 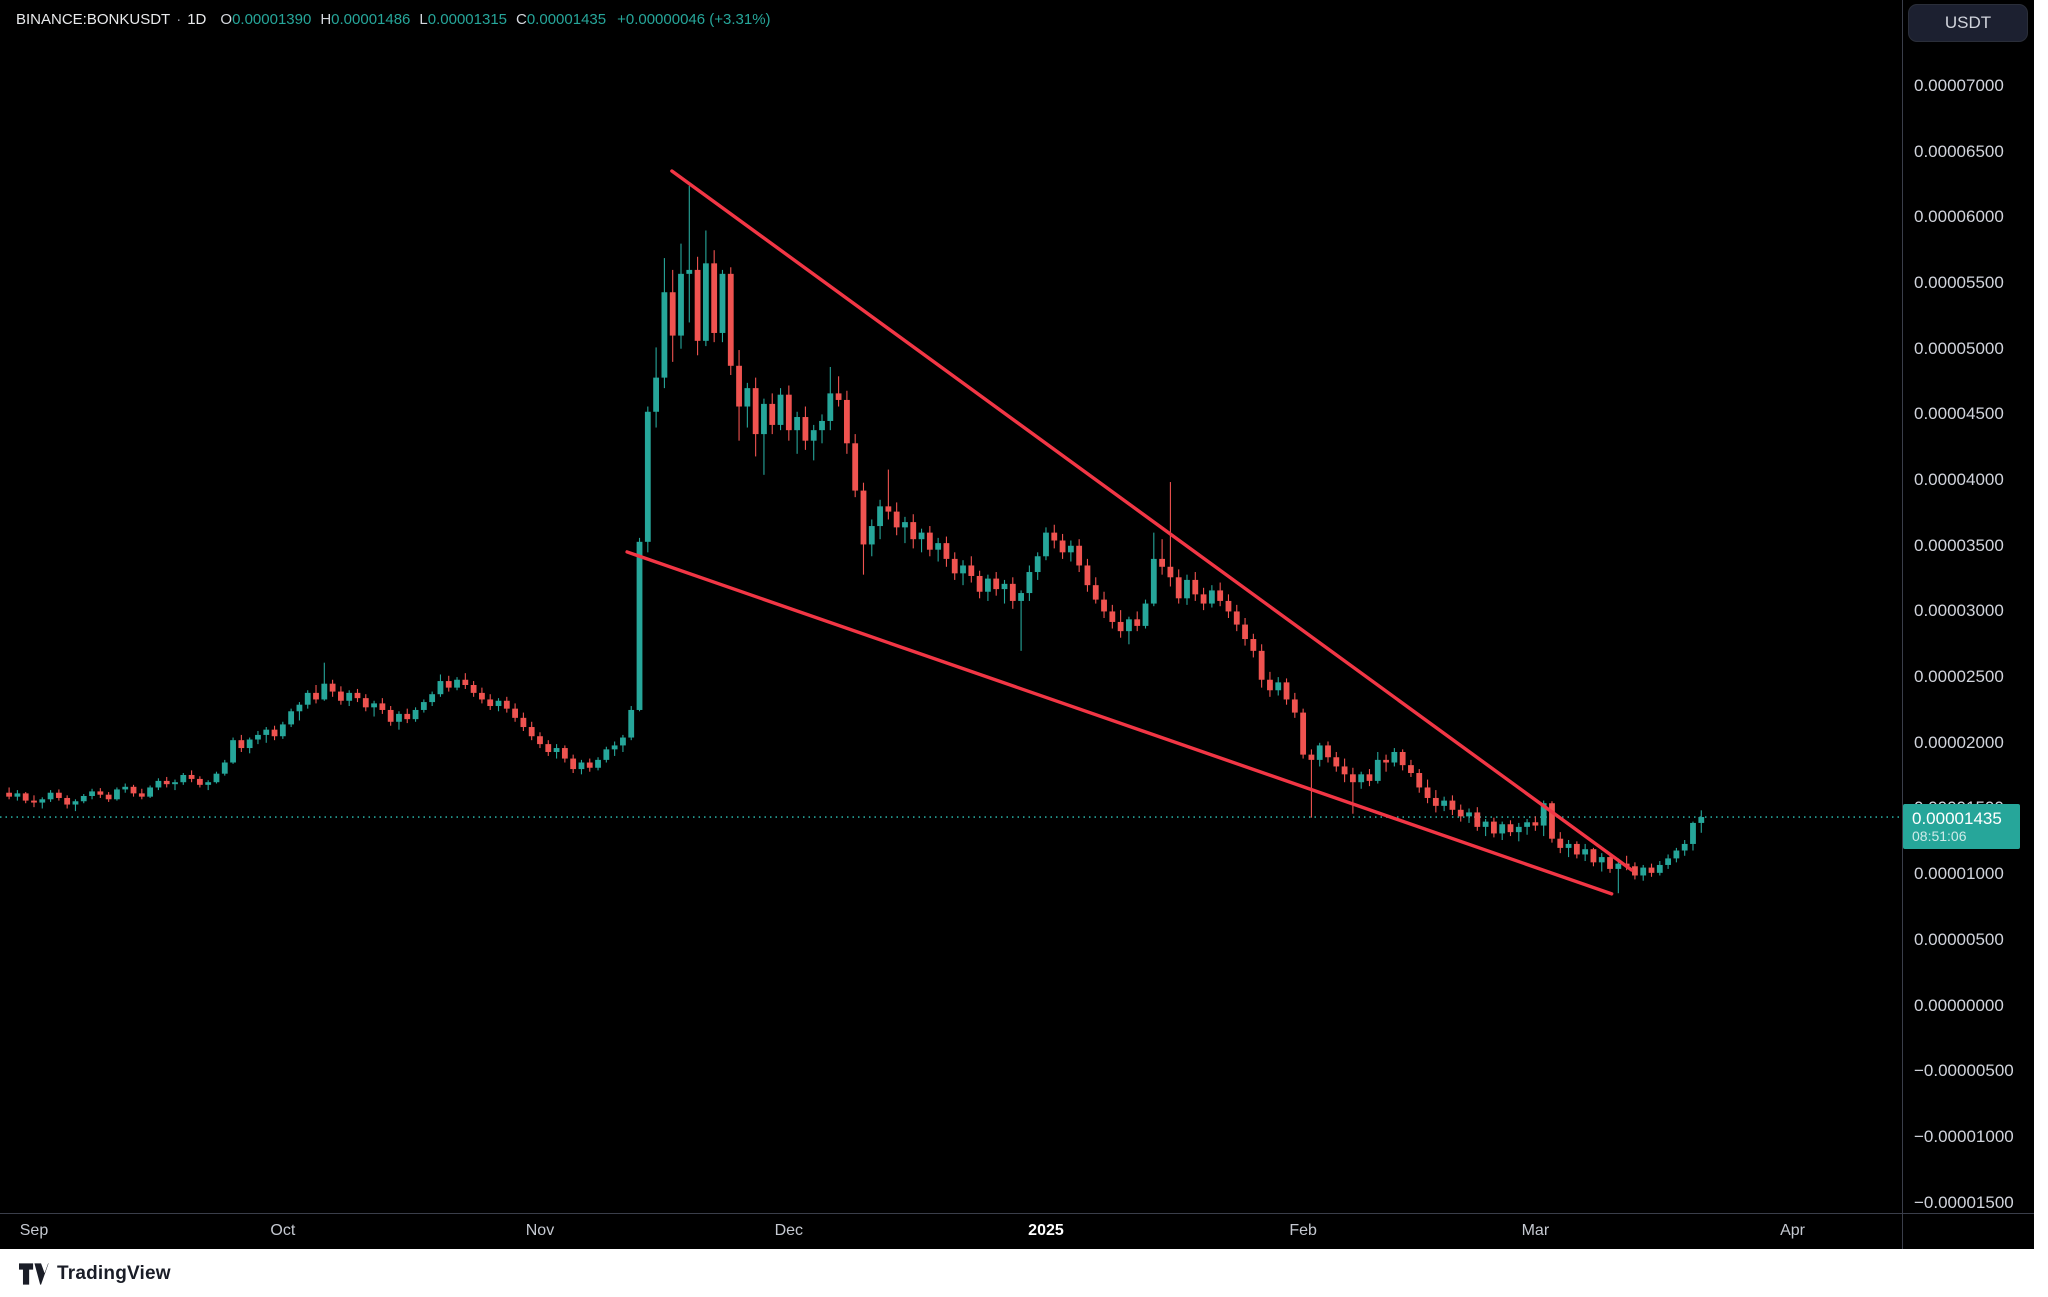 I want to click on wedge-trendline, so click(x=1119, y=723).